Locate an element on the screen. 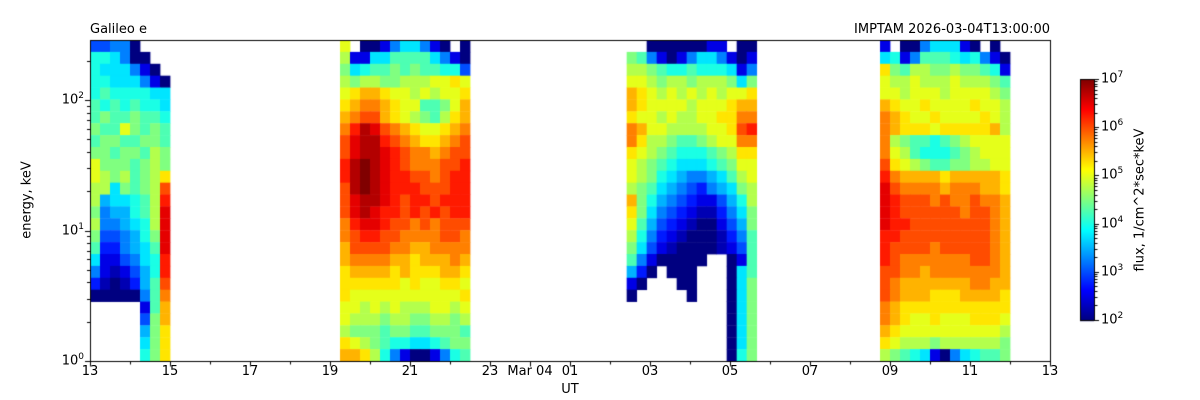 The height and width of the screenshot is (400, 1200). x-tick-label: 09 is located at coordinates (890, 371).